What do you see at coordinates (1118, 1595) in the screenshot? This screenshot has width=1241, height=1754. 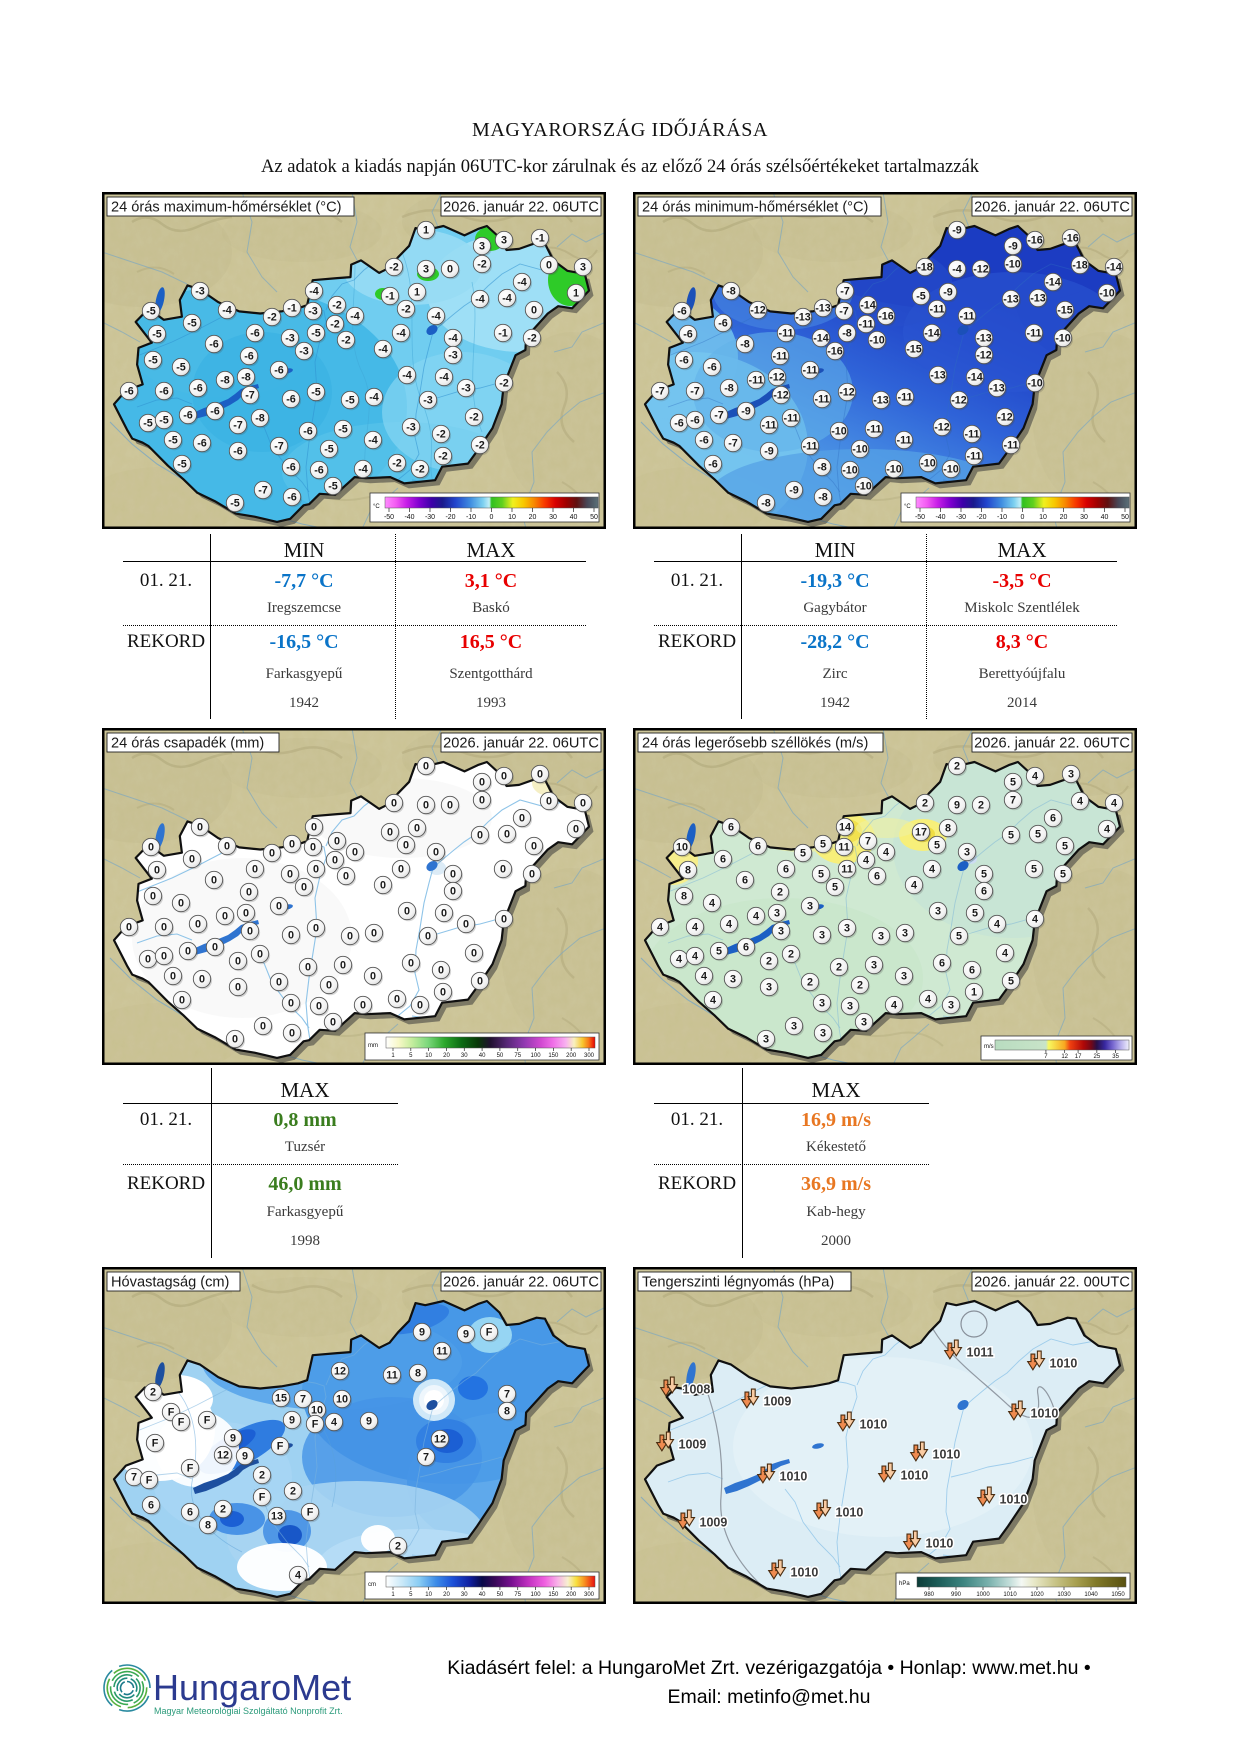 I see `svg-text: 1050` at bounding box center [1118, 1595].